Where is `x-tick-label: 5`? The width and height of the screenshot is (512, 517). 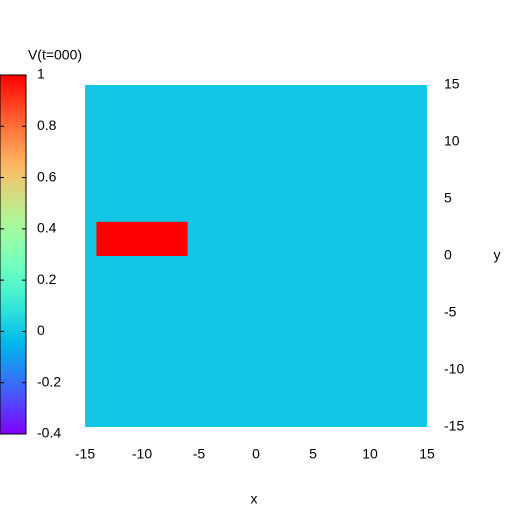
x-tick-label: 5 is located at coordinates (313, 454).